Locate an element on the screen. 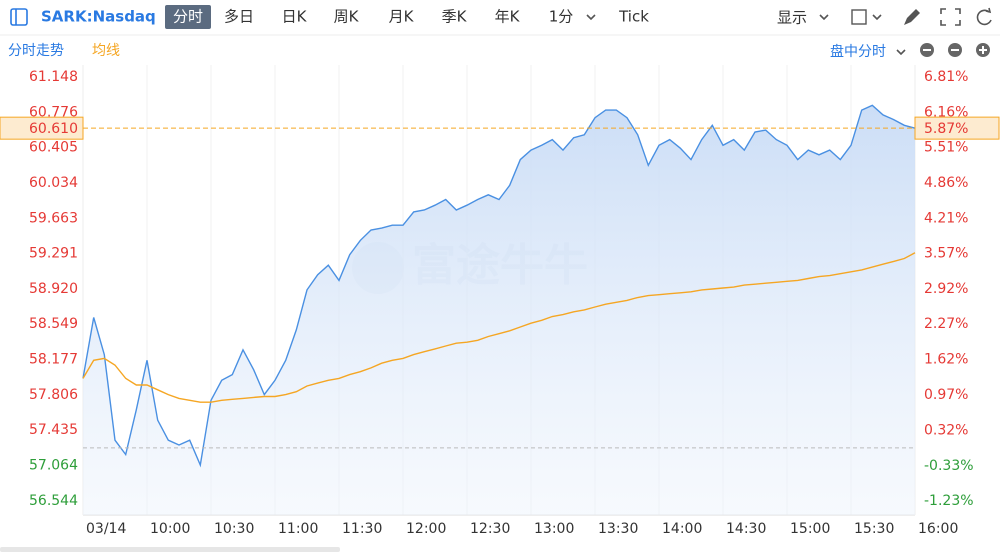 Image resolution: width=1000 pixels, height=552 pixels. refresh-arrow is located at coordinates (988, 10).